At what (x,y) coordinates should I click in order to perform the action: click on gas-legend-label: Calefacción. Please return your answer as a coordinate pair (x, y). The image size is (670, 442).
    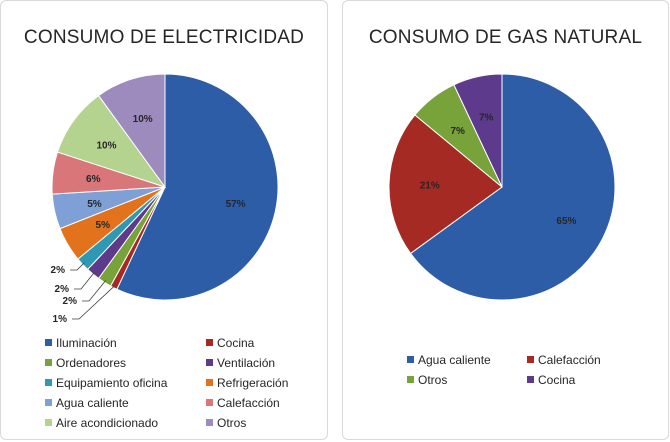
    Looking at the image, I should click on (569, 360).